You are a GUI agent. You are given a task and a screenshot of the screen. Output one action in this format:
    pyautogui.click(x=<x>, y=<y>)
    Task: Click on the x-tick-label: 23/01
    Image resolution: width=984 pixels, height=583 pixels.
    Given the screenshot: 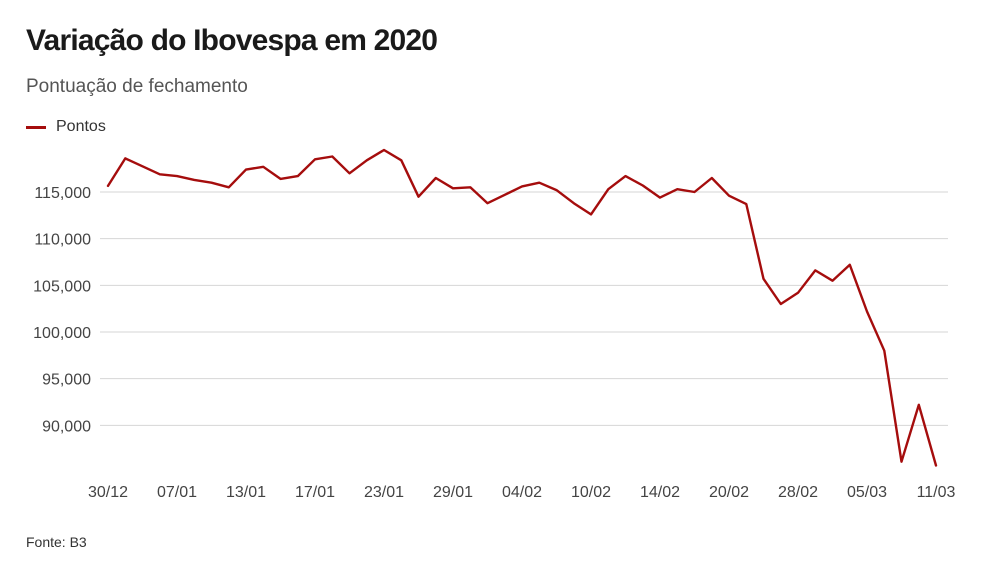 What is the action you would take?
    pyautogui.click(x=384, y=492)
    